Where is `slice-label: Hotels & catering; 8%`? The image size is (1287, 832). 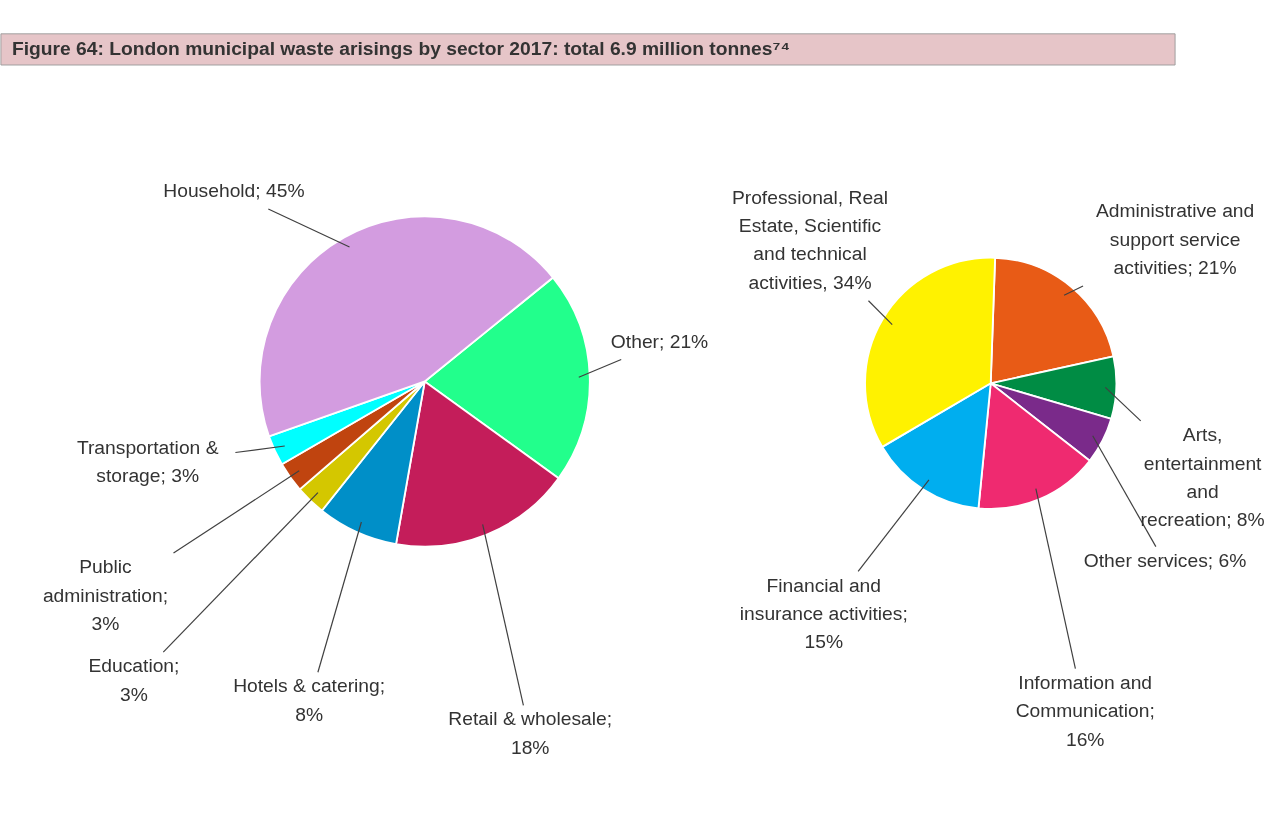
slice-label: Hotels & catering; 8% is located at coordinates (309, 700).